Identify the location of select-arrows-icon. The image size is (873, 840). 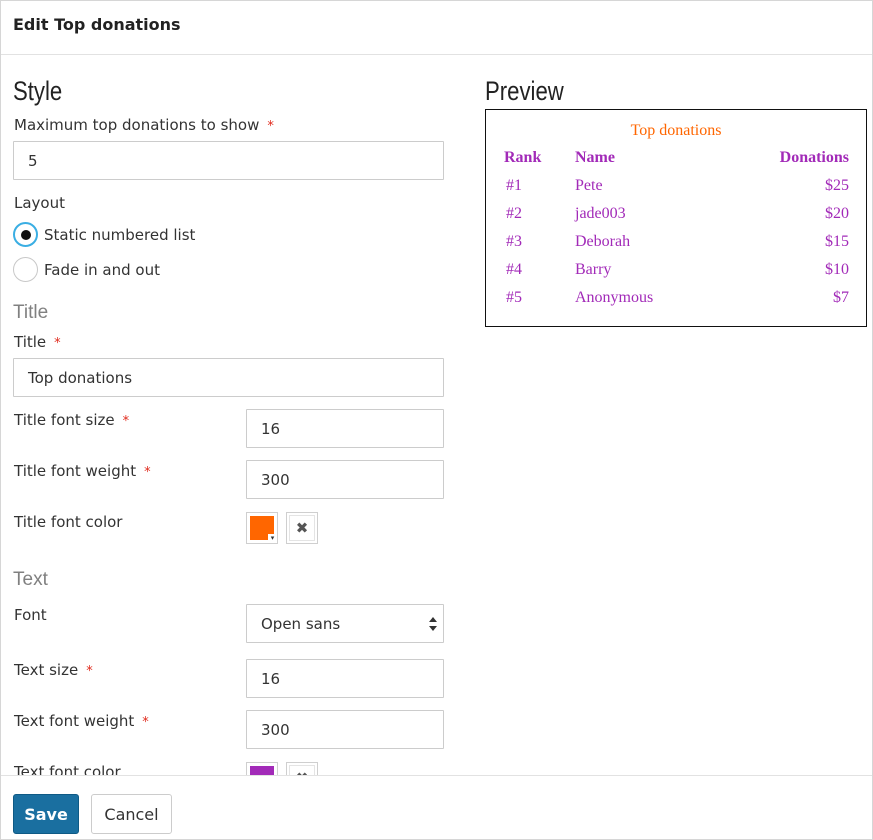
(433, 624).